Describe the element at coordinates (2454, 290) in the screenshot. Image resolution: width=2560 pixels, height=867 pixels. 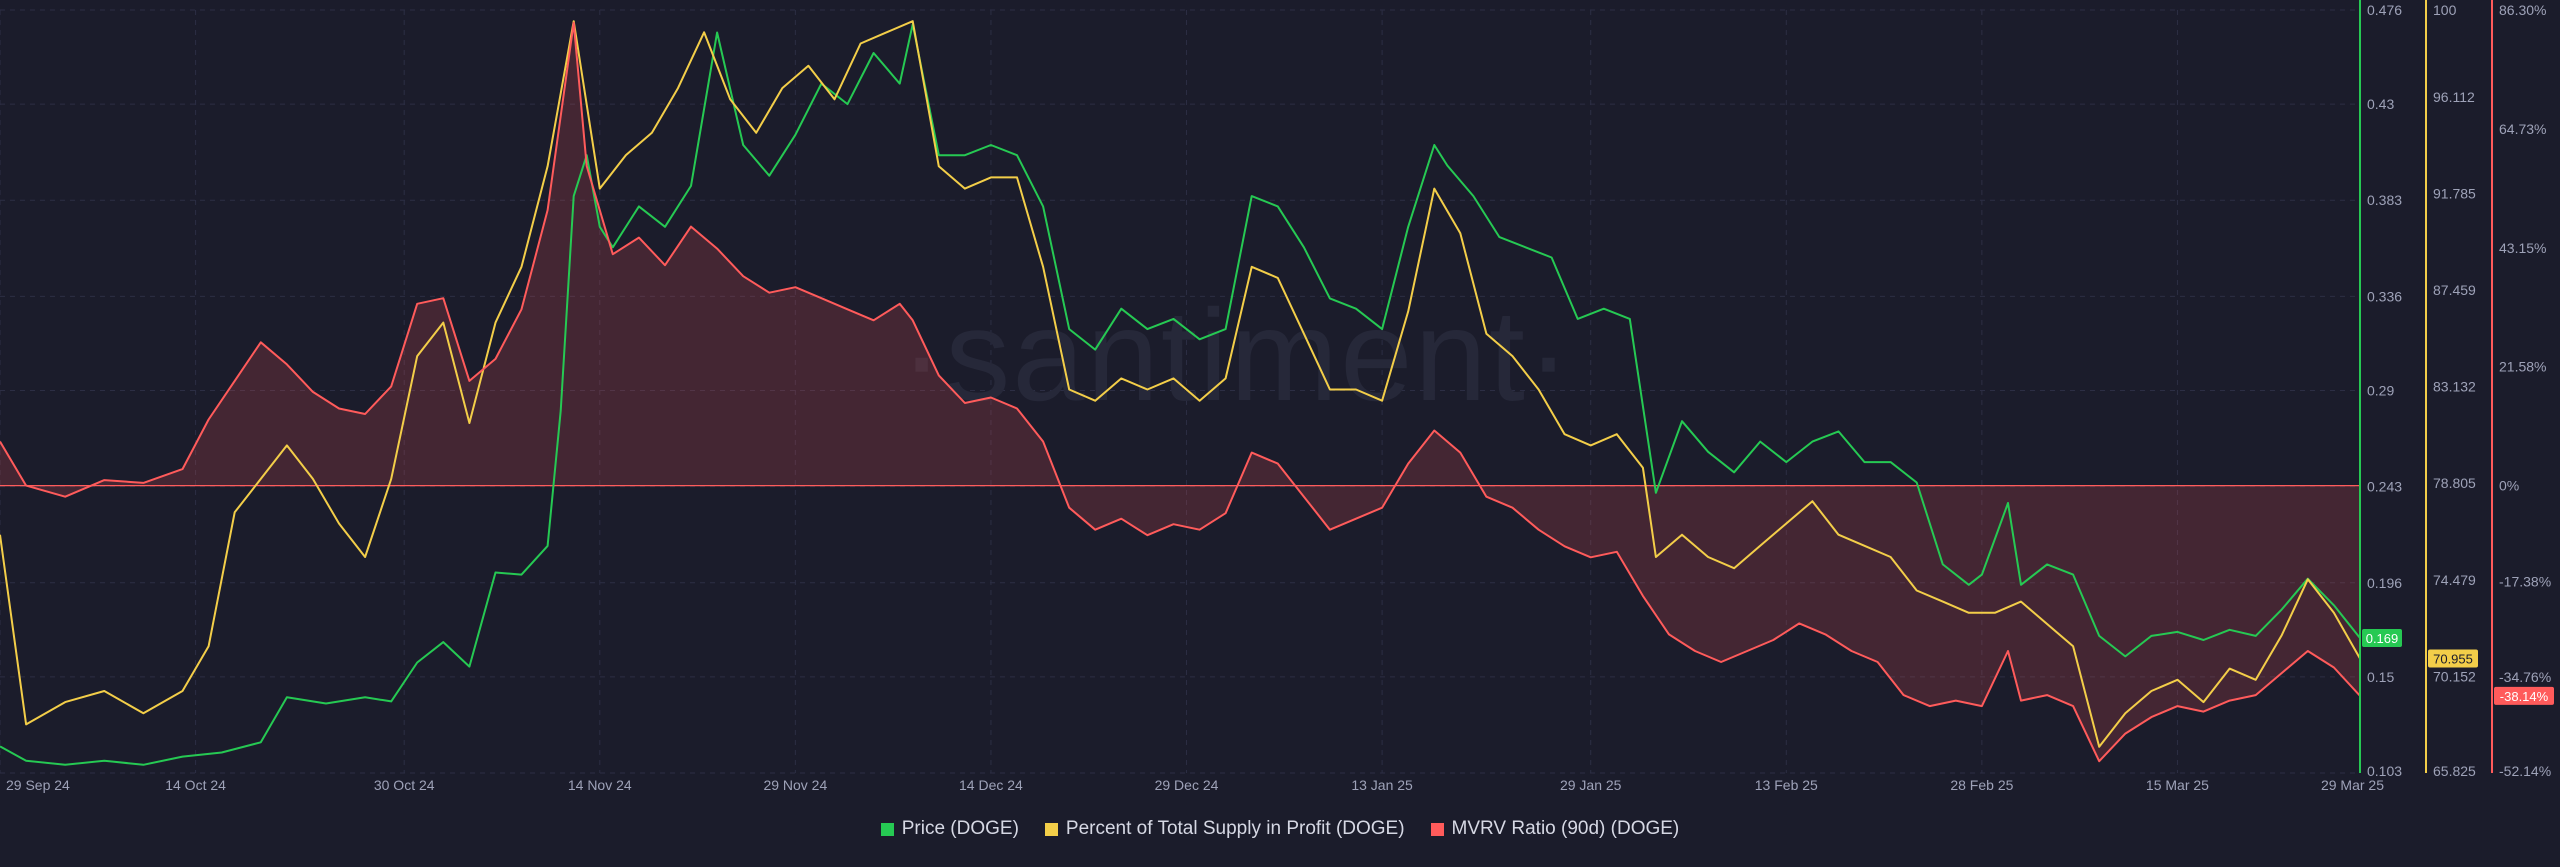
I see `supply-axis-tick-label: 87.459` at that location.